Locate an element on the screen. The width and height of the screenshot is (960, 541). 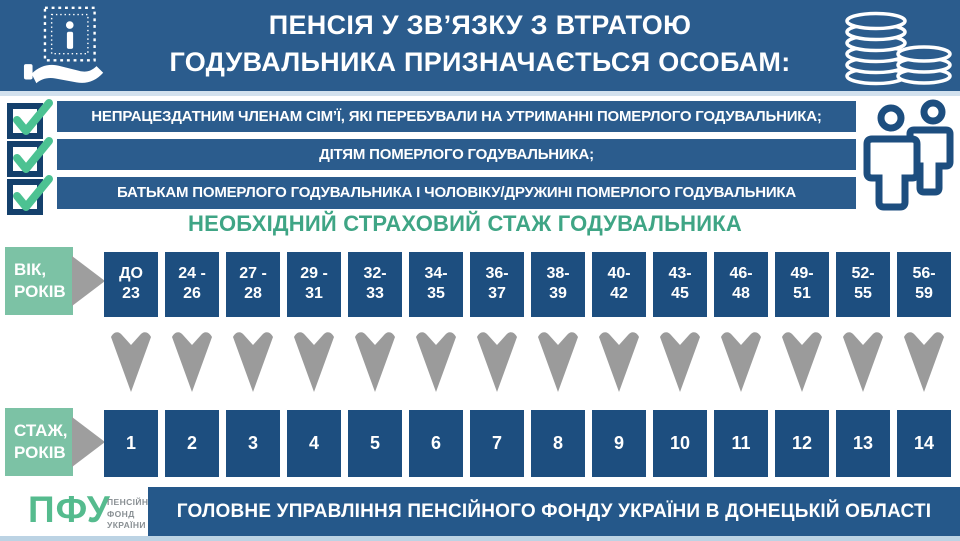
age-cell: 32- 33 is located at coordinates (375, 284).